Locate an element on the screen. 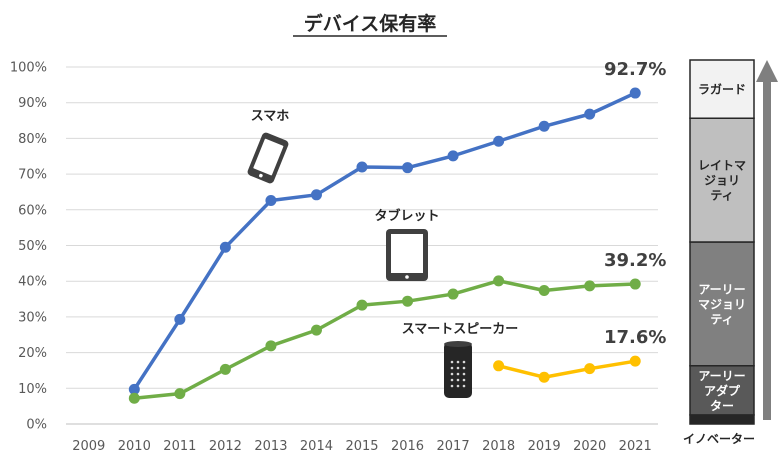 Image resolution: width=780 pixels, height=465 pixels. x-tick-label: 2019 is located at coordinates (544, 446).